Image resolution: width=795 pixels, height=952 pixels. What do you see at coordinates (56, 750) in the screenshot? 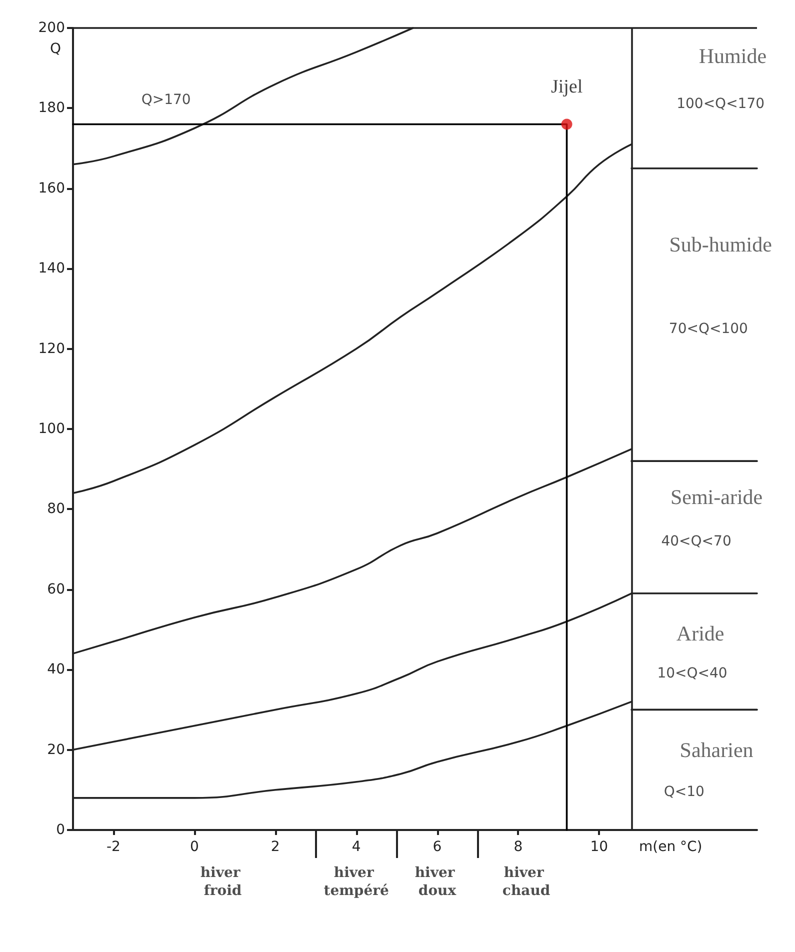
I see `y-tick-label: 20` at bounding box center [56, 750].